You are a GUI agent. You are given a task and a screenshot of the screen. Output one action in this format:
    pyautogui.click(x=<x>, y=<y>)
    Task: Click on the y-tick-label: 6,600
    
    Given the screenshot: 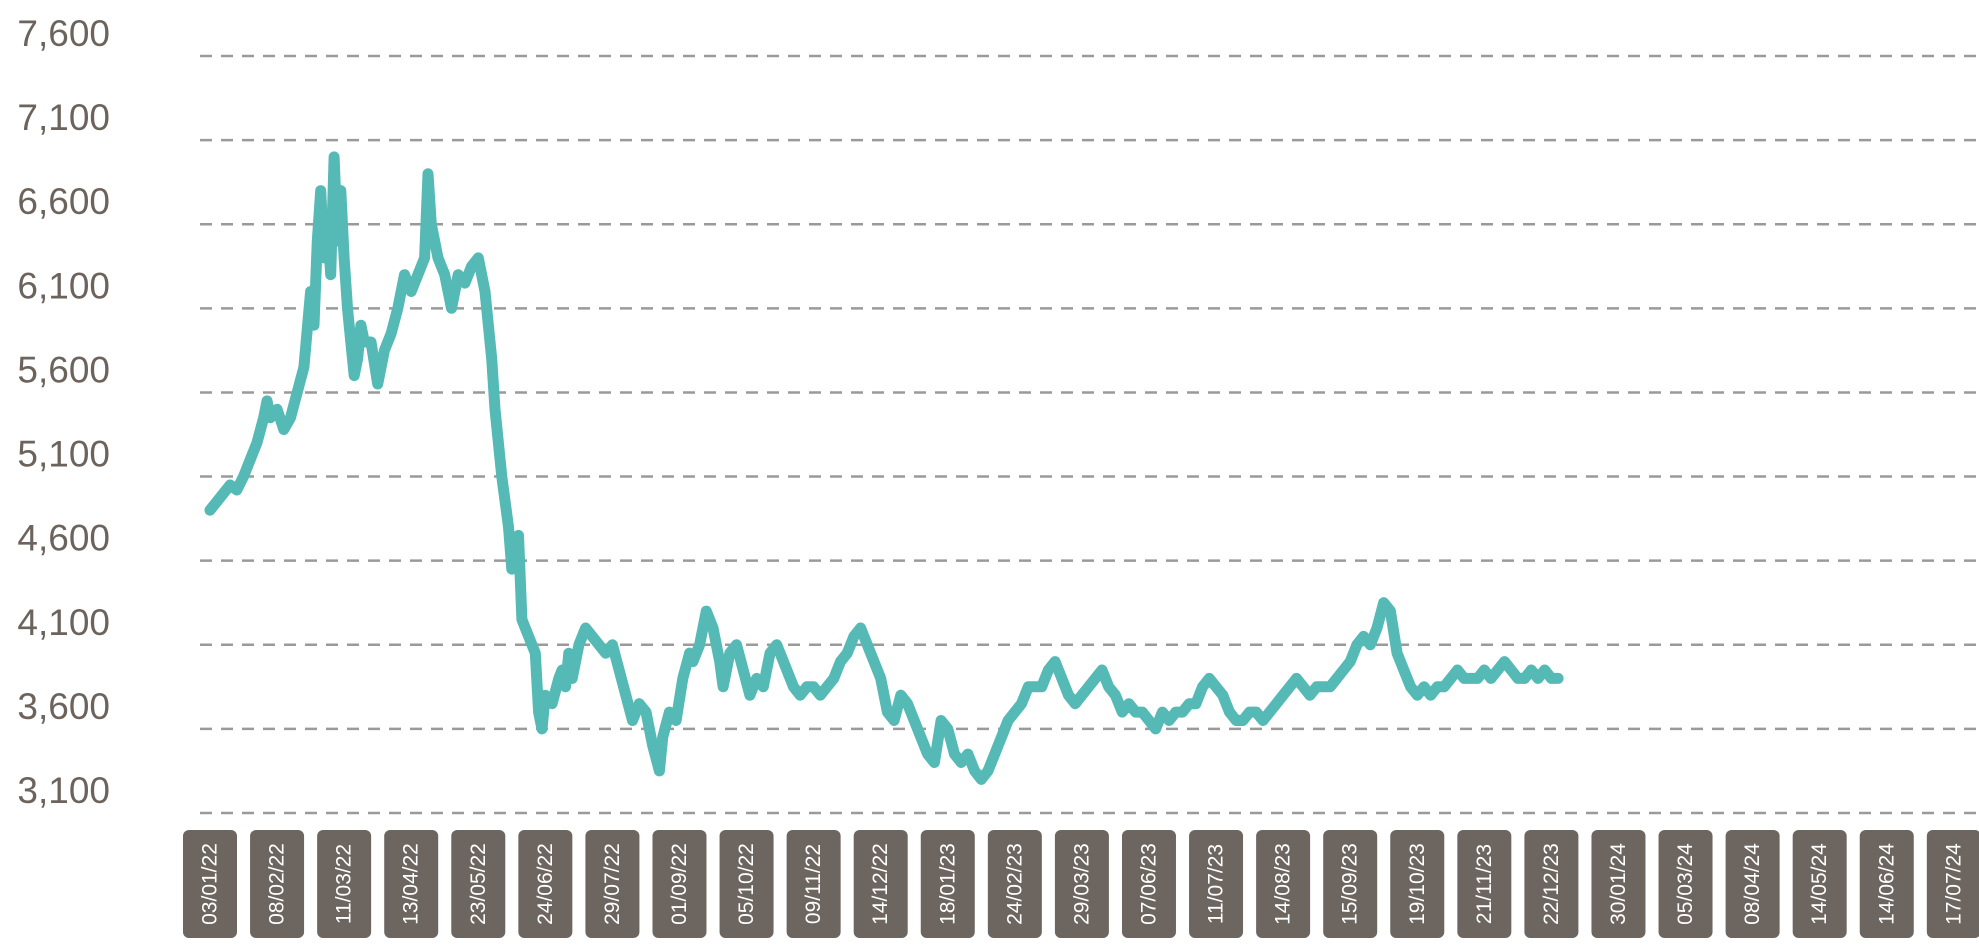 What is the action you would take?
    pyautogui.click(x=63, y=201)
    